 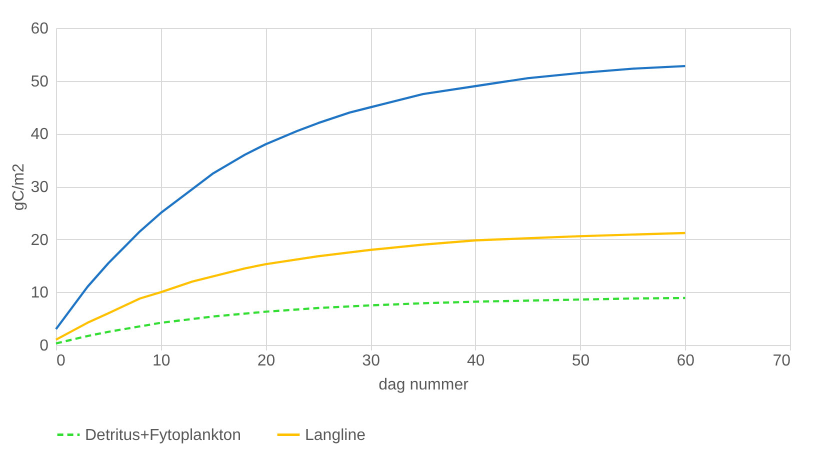 What do you see at coordinates (371, 361) in the screenshot?
I see `x-tick-label: 30` at bounding box center [371, 361].